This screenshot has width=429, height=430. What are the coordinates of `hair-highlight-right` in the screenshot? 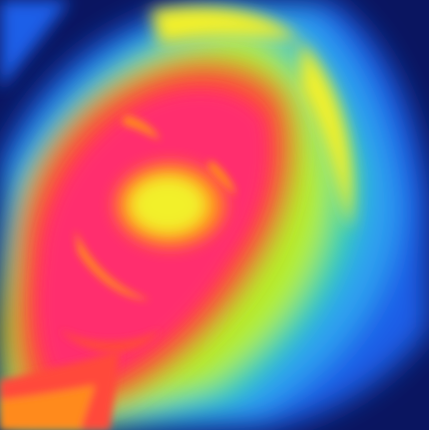 It's located at (326, 135).